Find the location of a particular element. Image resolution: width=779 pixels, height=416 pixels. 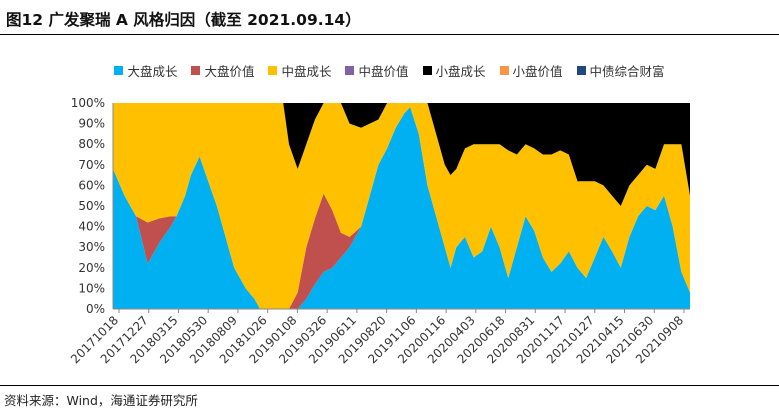

legend-item: 大盘价值 is located at coordinates (222, 70).